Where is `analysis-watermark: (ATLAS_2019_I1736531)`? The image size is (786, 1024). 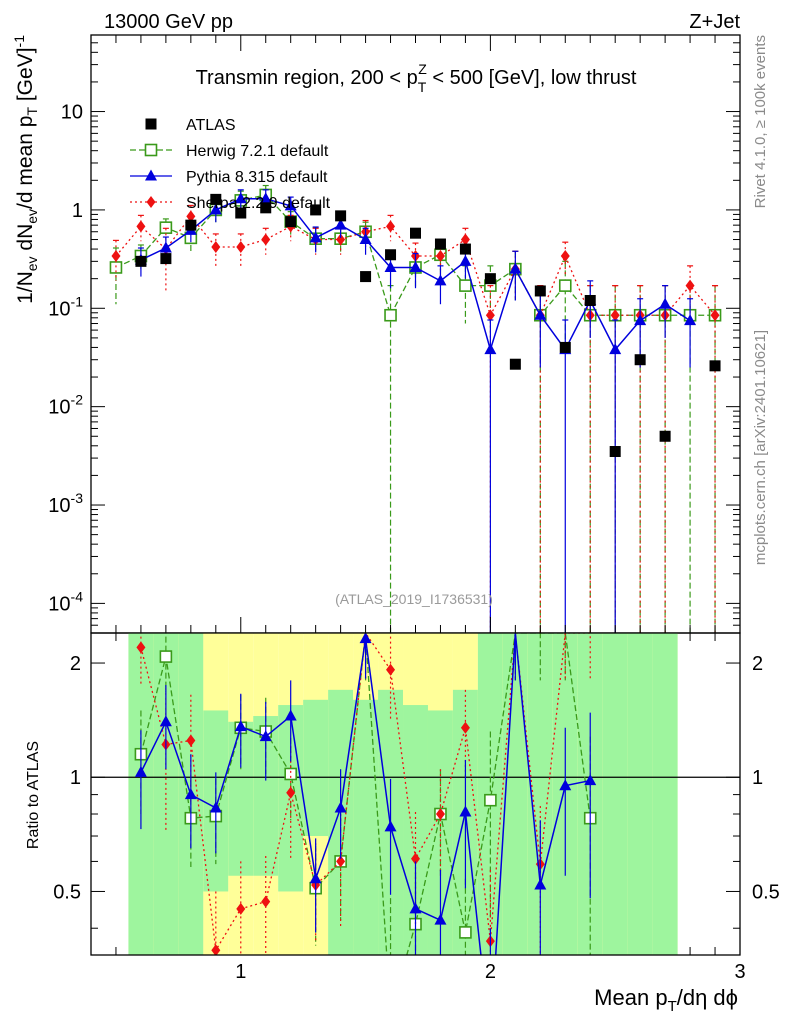
analysis-watermark: (ATLAS_2019_I1736531) is located at coordinates (414, 599).